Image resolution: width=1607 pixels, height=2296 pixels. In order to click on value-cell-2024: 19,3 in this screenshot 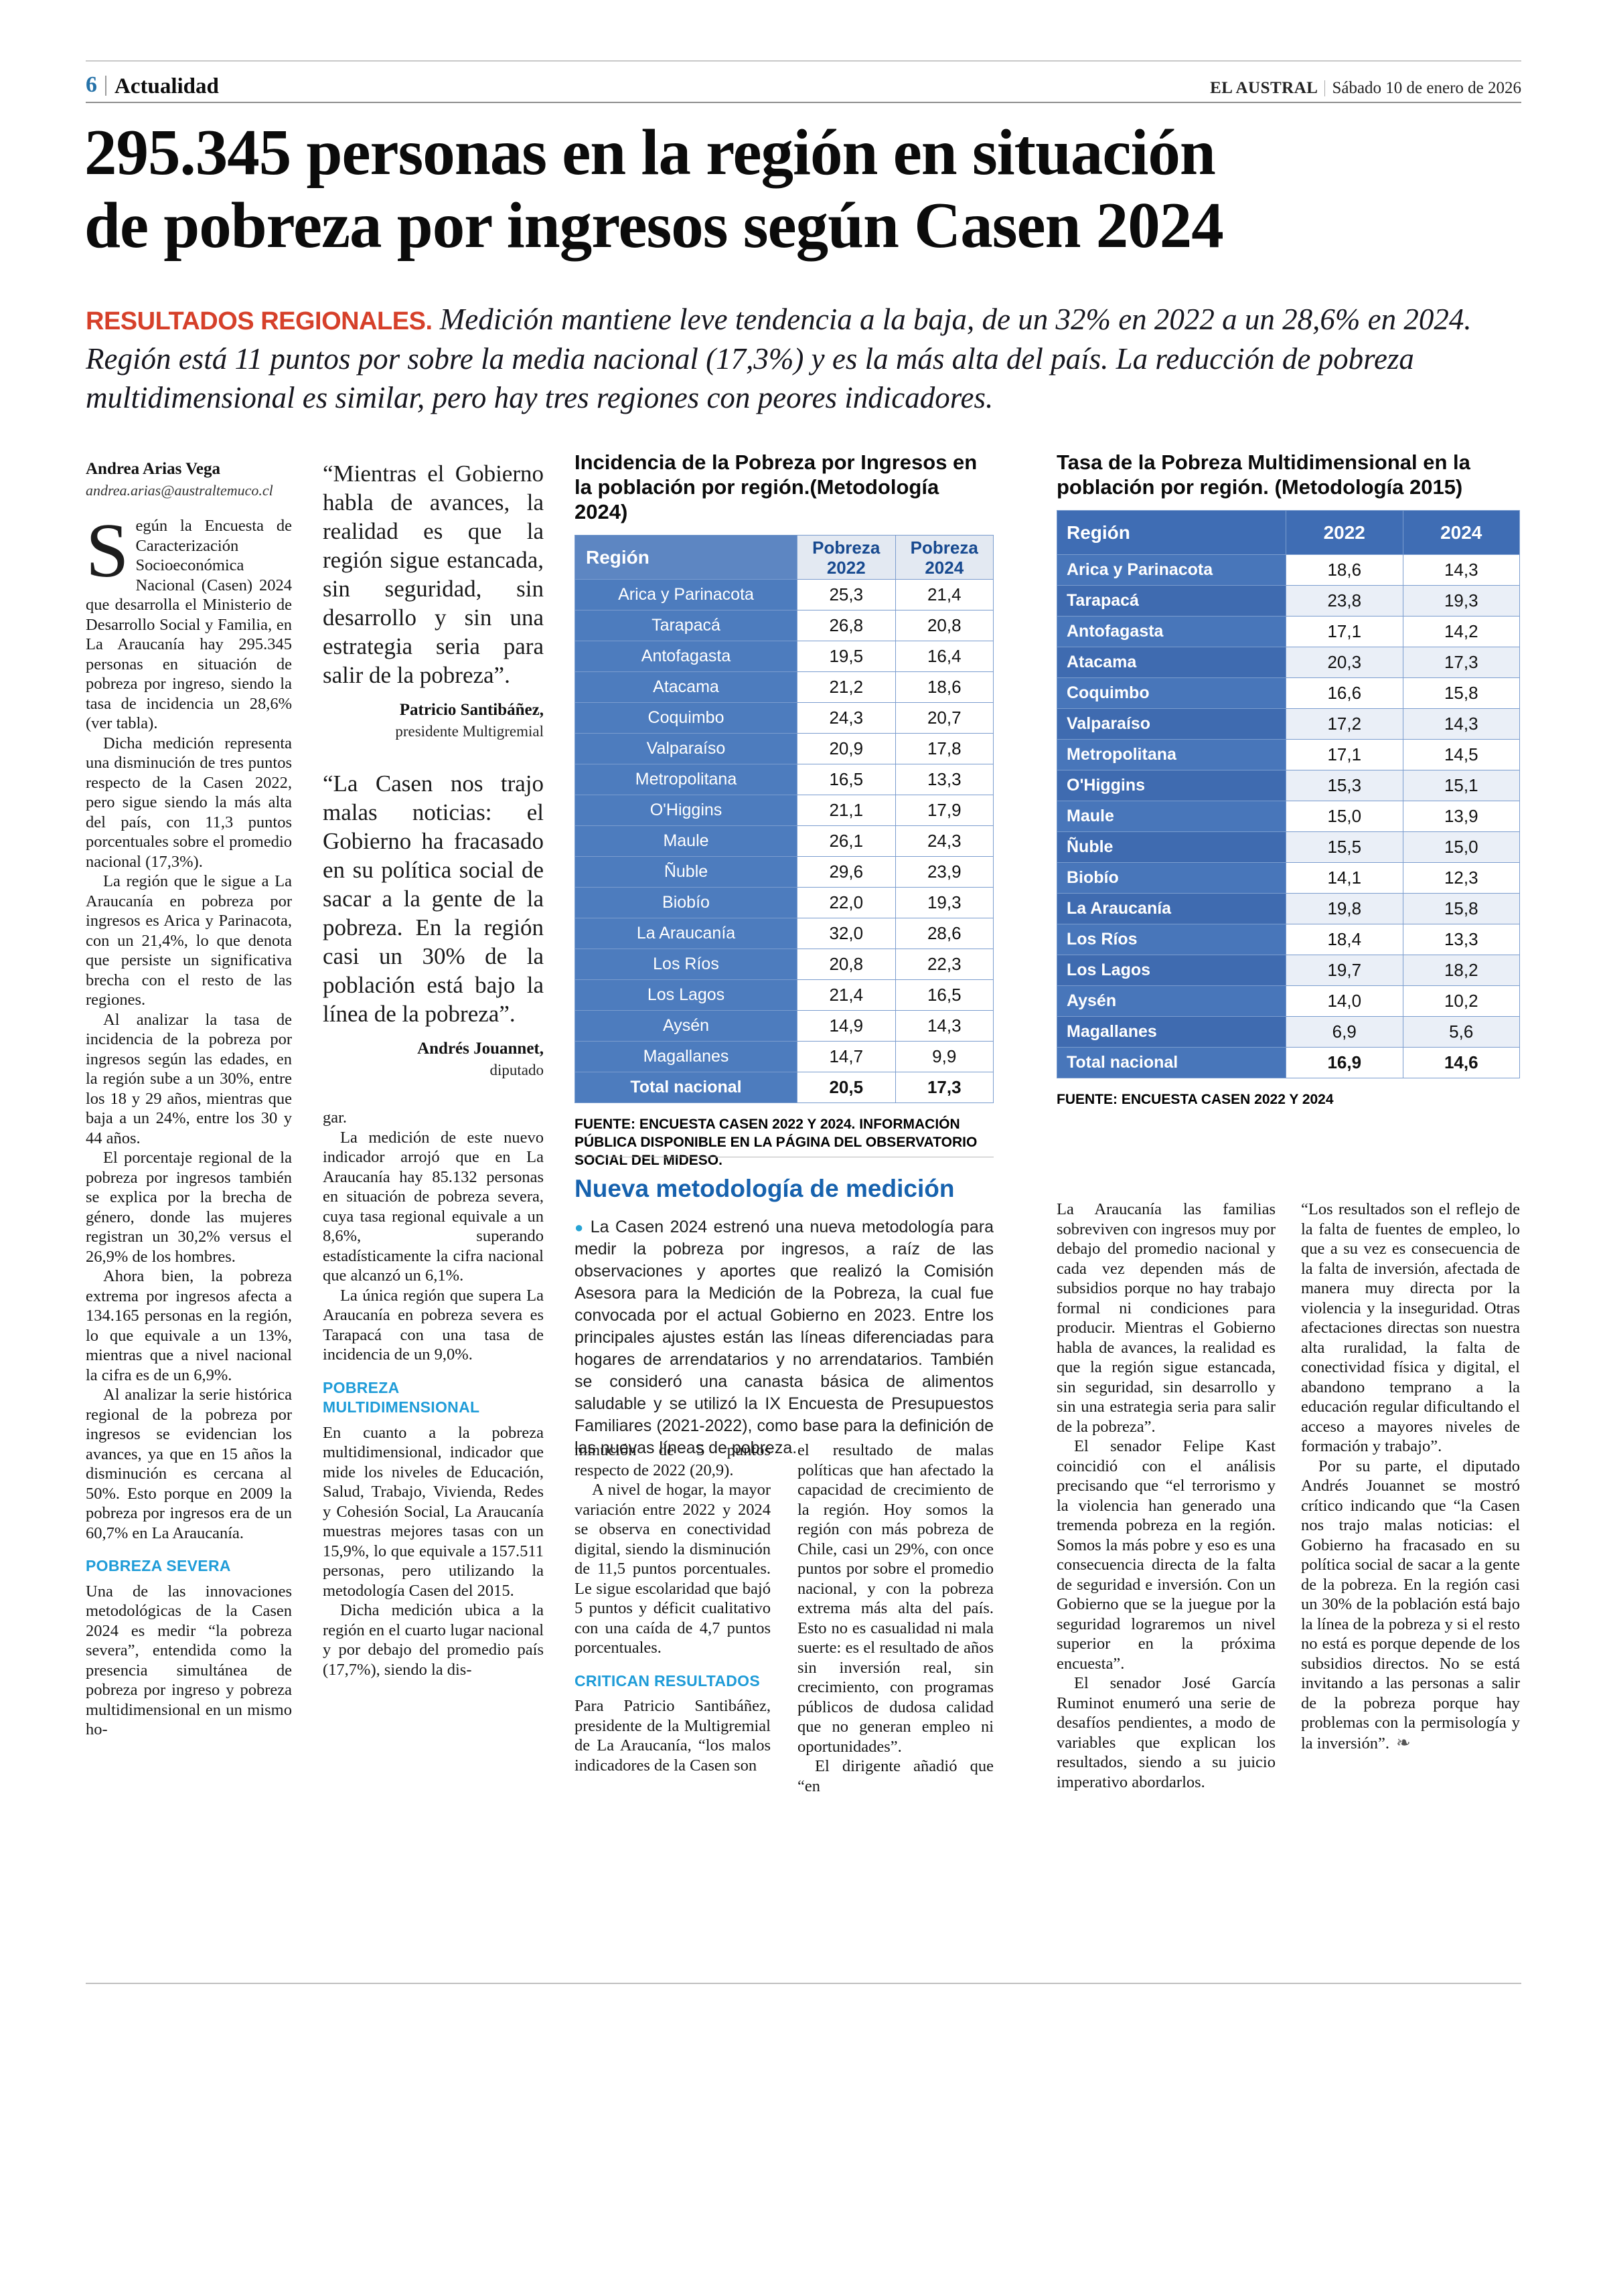, I will do `click(944, 902)`.